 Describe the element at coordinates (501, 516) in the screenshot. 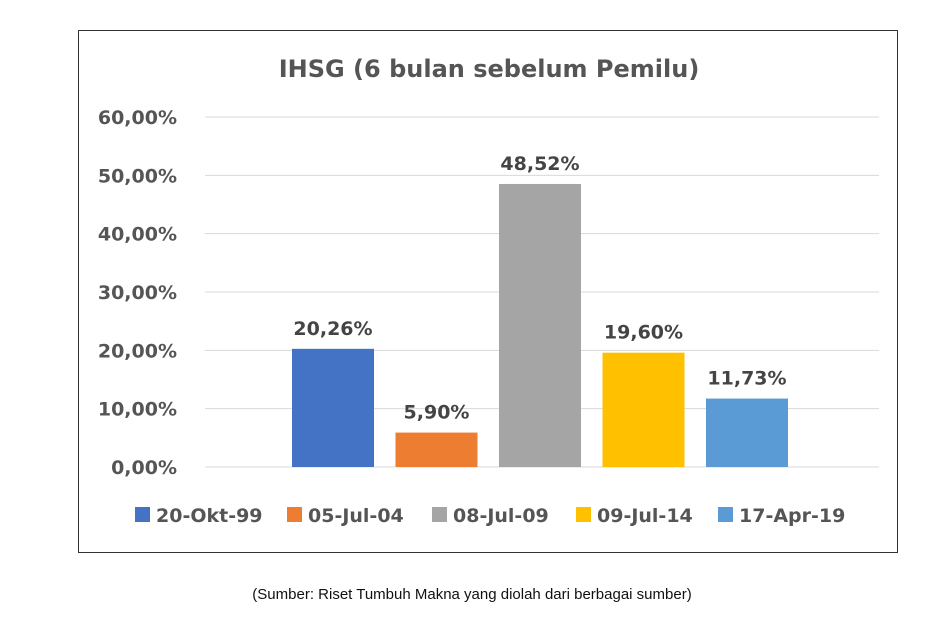

I see `legend-label: 08-Jul-09` at that location.